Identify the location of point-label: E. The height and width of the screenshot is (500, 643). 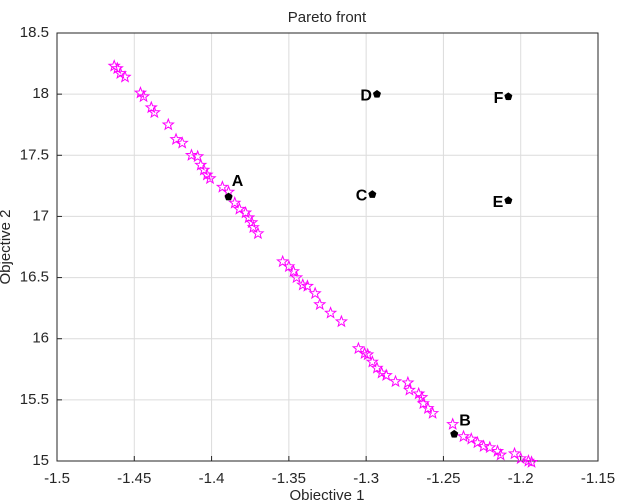
(498, 202).